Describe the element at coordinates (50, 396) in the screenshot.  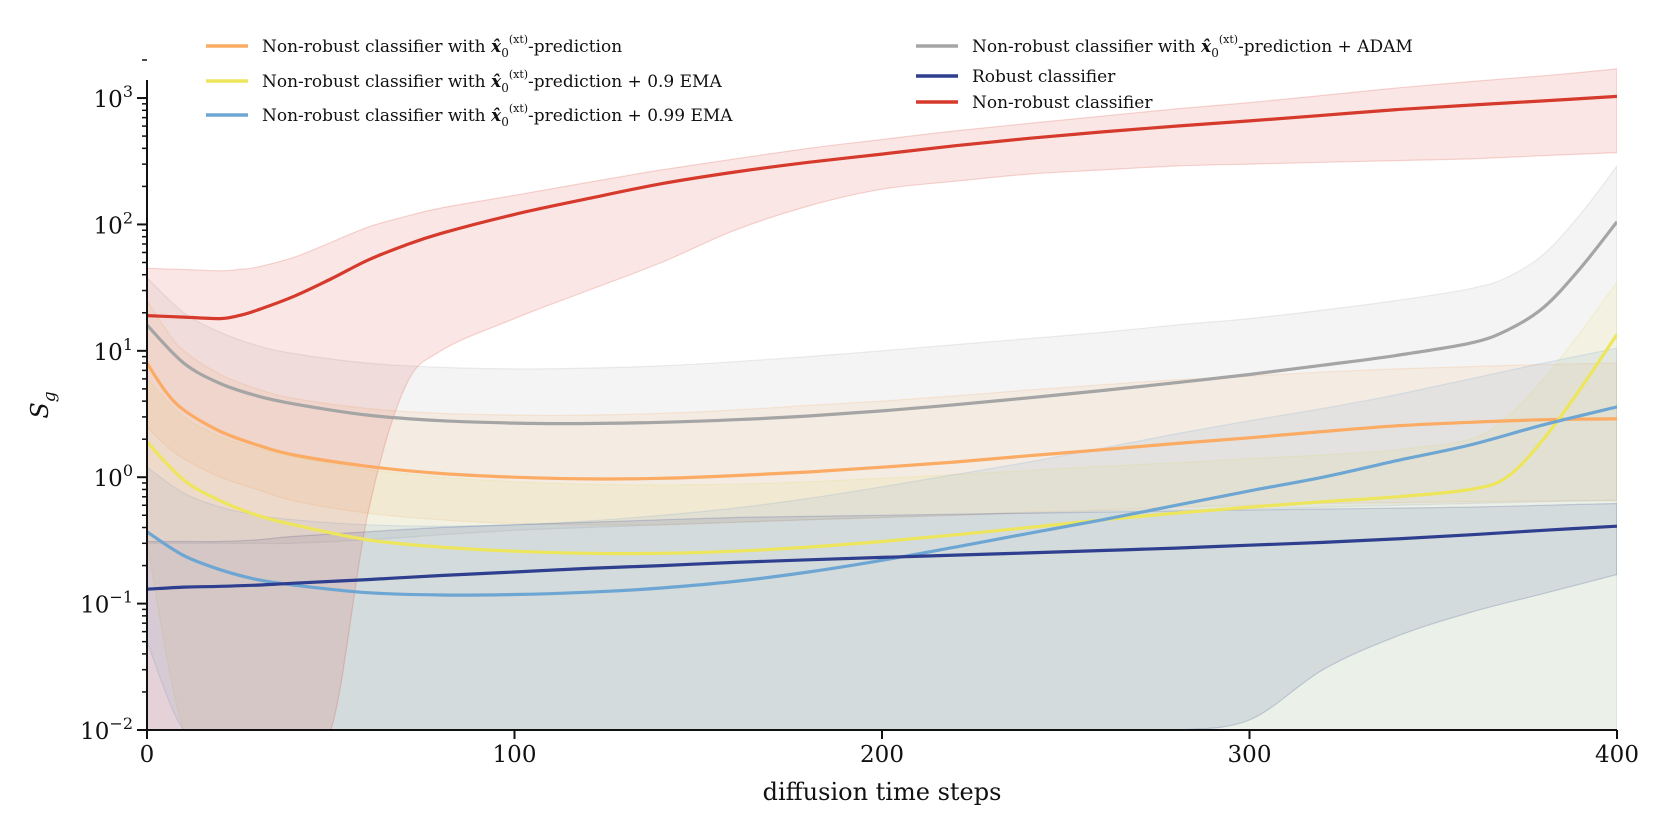
I see `y-axis-title-sub: g` at that location.